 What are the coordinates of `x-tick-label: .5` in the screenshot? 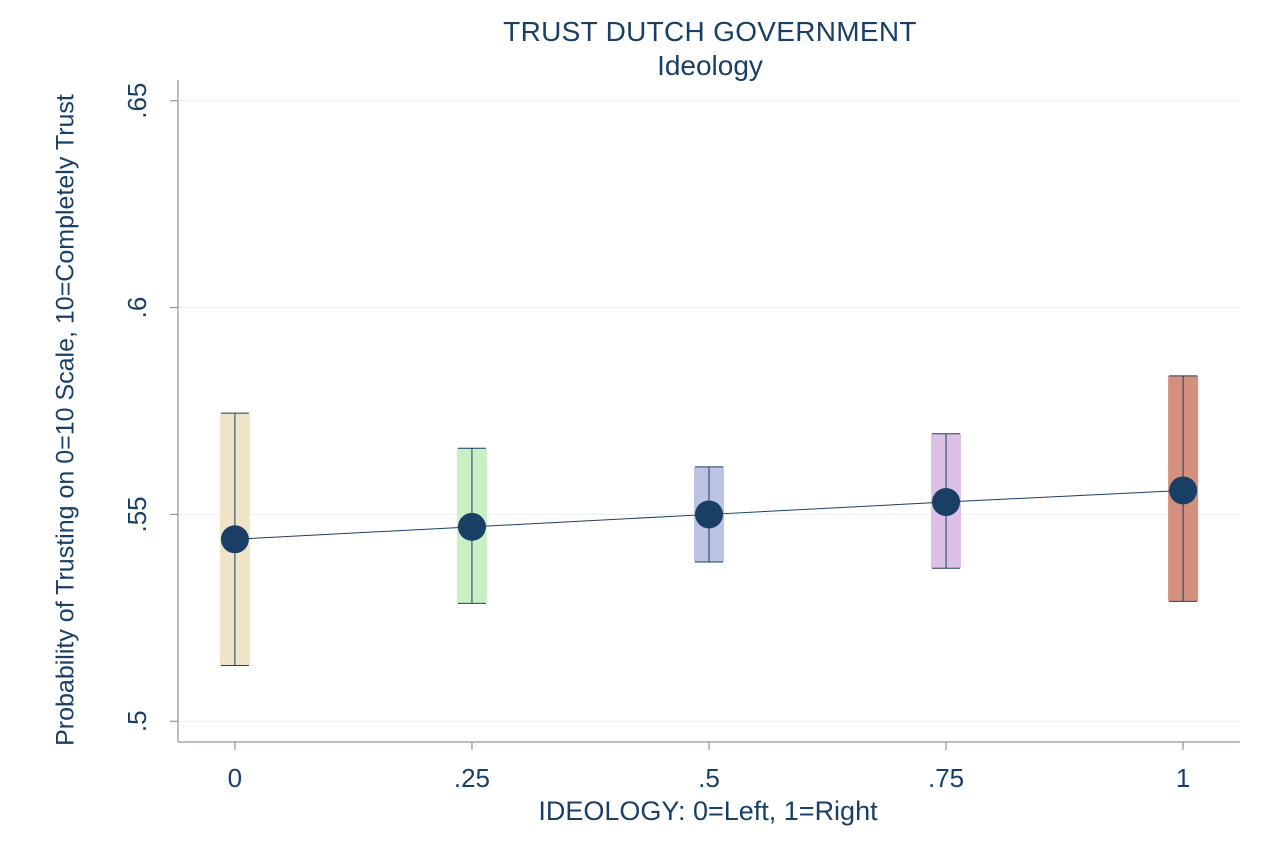 It's located at (709, 778).